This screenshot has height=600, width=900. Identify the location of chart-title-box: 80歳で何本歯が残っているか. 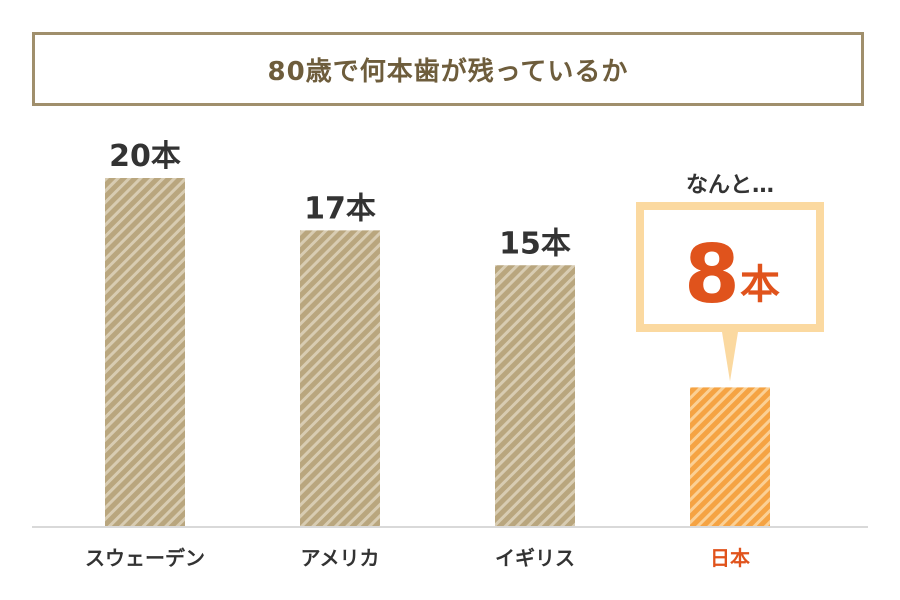
(448, 69).